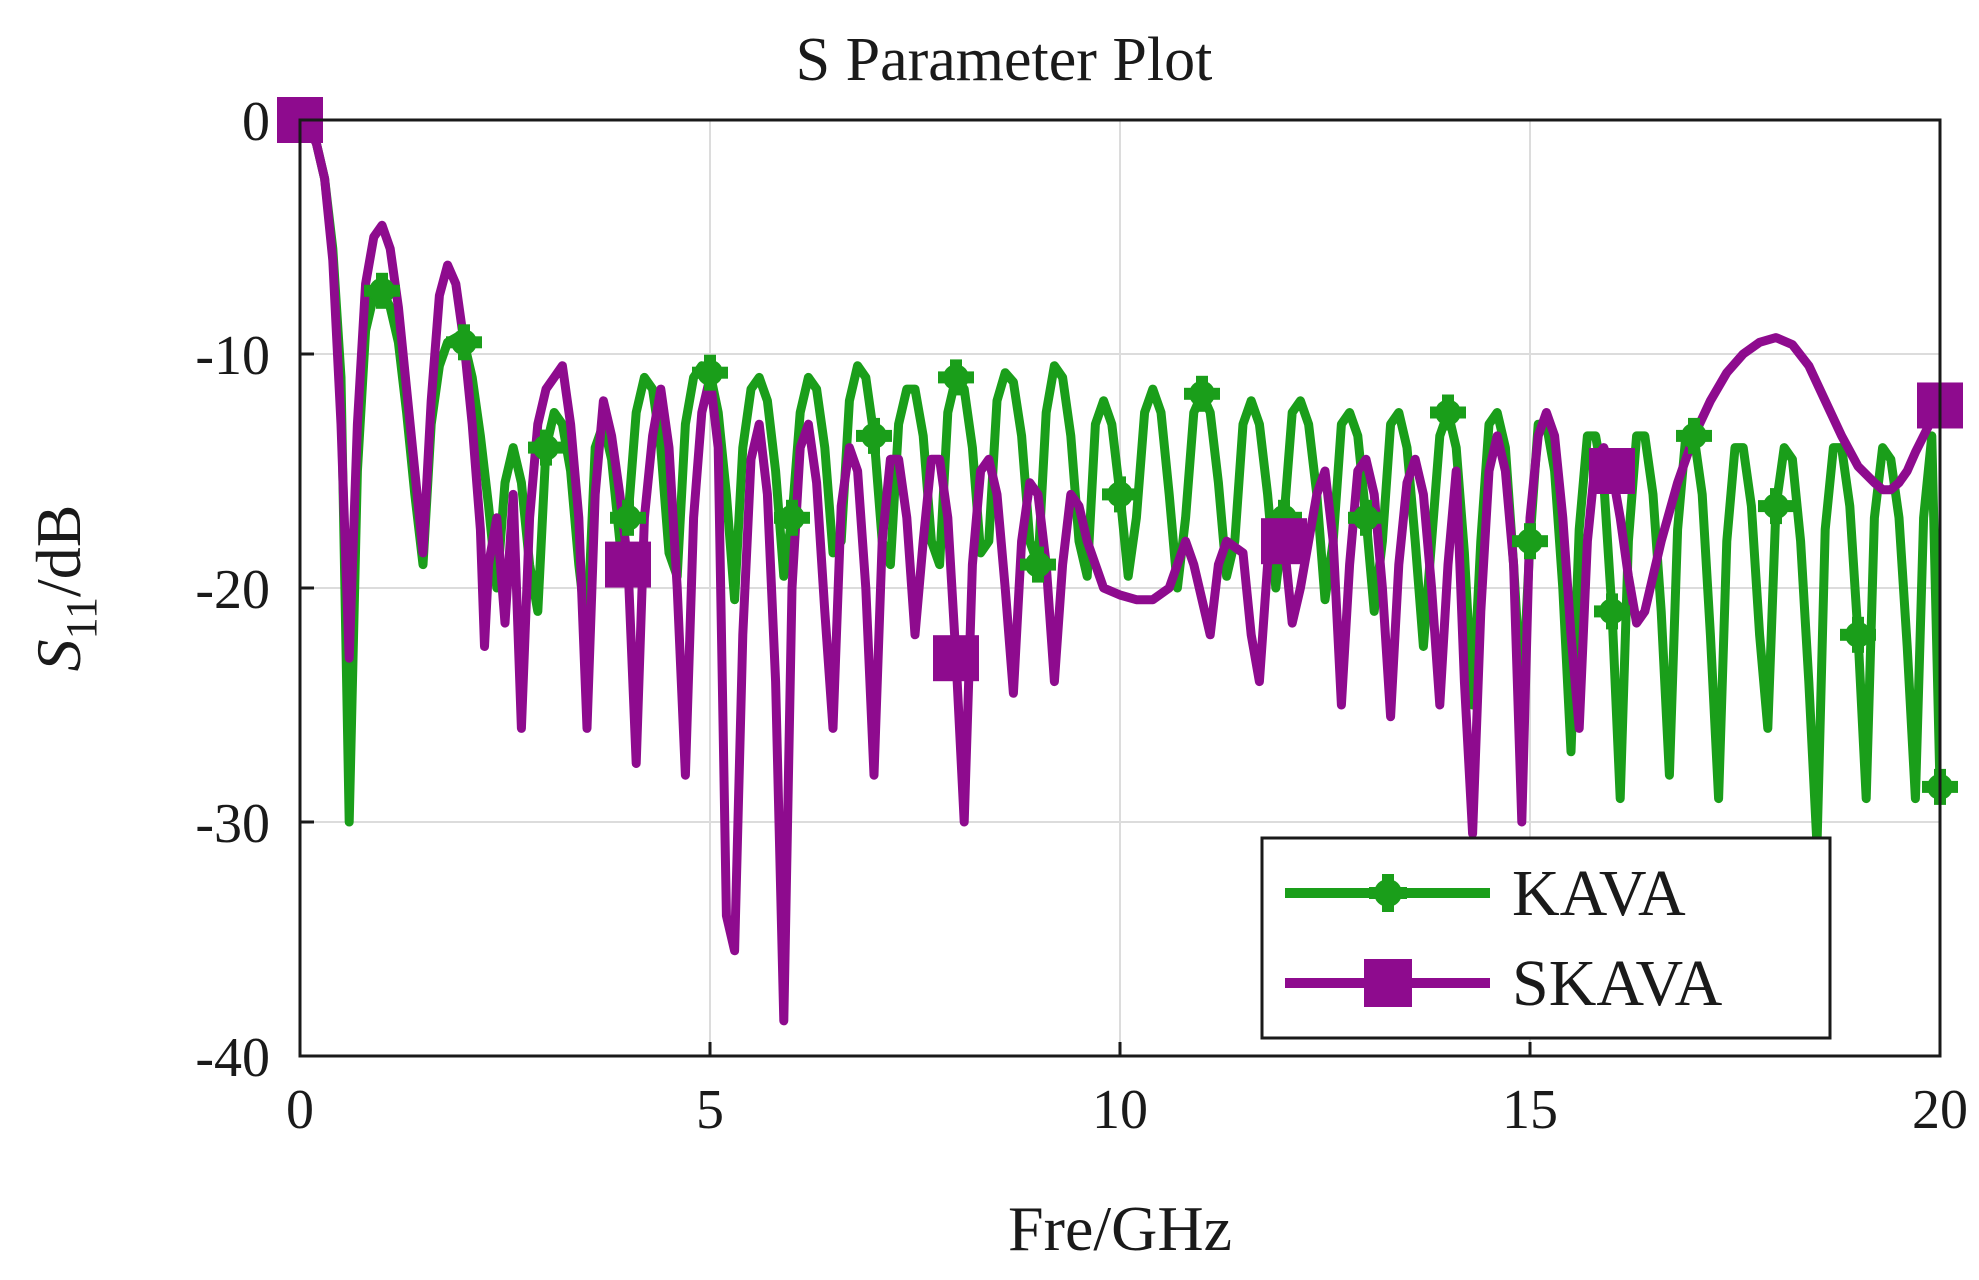 The height and width of the screenshot is (1280, 1979). I want to click on y-tick-label: 0, so click(256, 122).